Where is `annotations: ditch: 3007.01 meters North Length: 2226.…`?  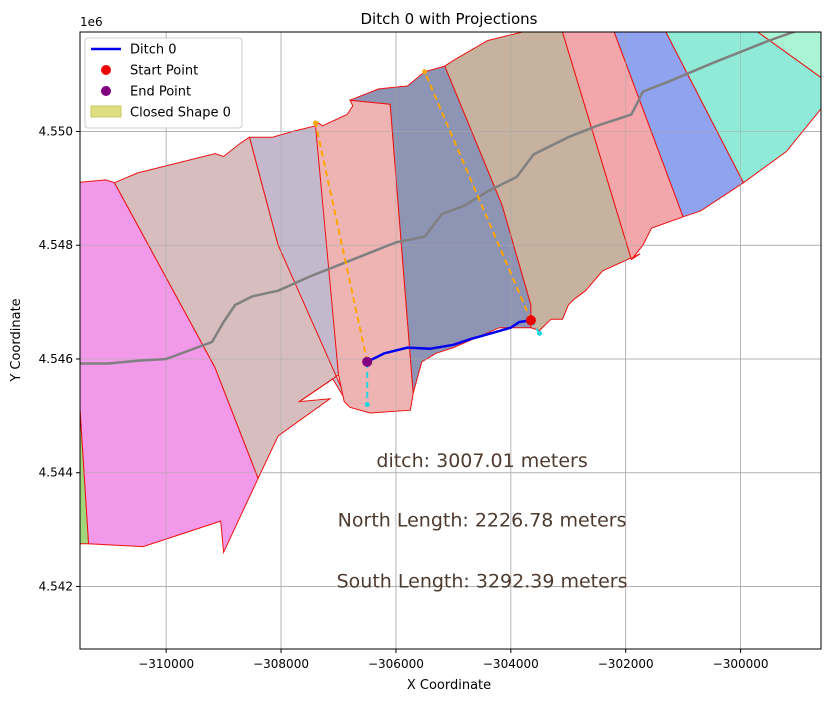 annotations: ditch: 3007.01 meters North Length: 2226.… is located at coordinates (482, 521).